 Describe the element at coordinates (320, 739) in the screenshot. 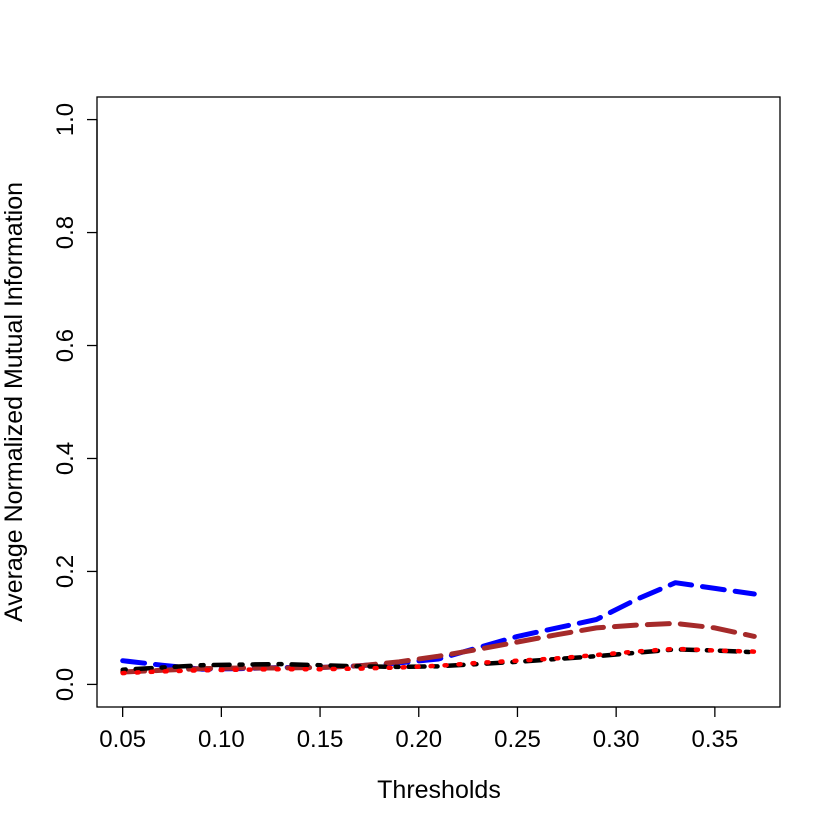

I see `x-tick-label: 0.15` at that location.